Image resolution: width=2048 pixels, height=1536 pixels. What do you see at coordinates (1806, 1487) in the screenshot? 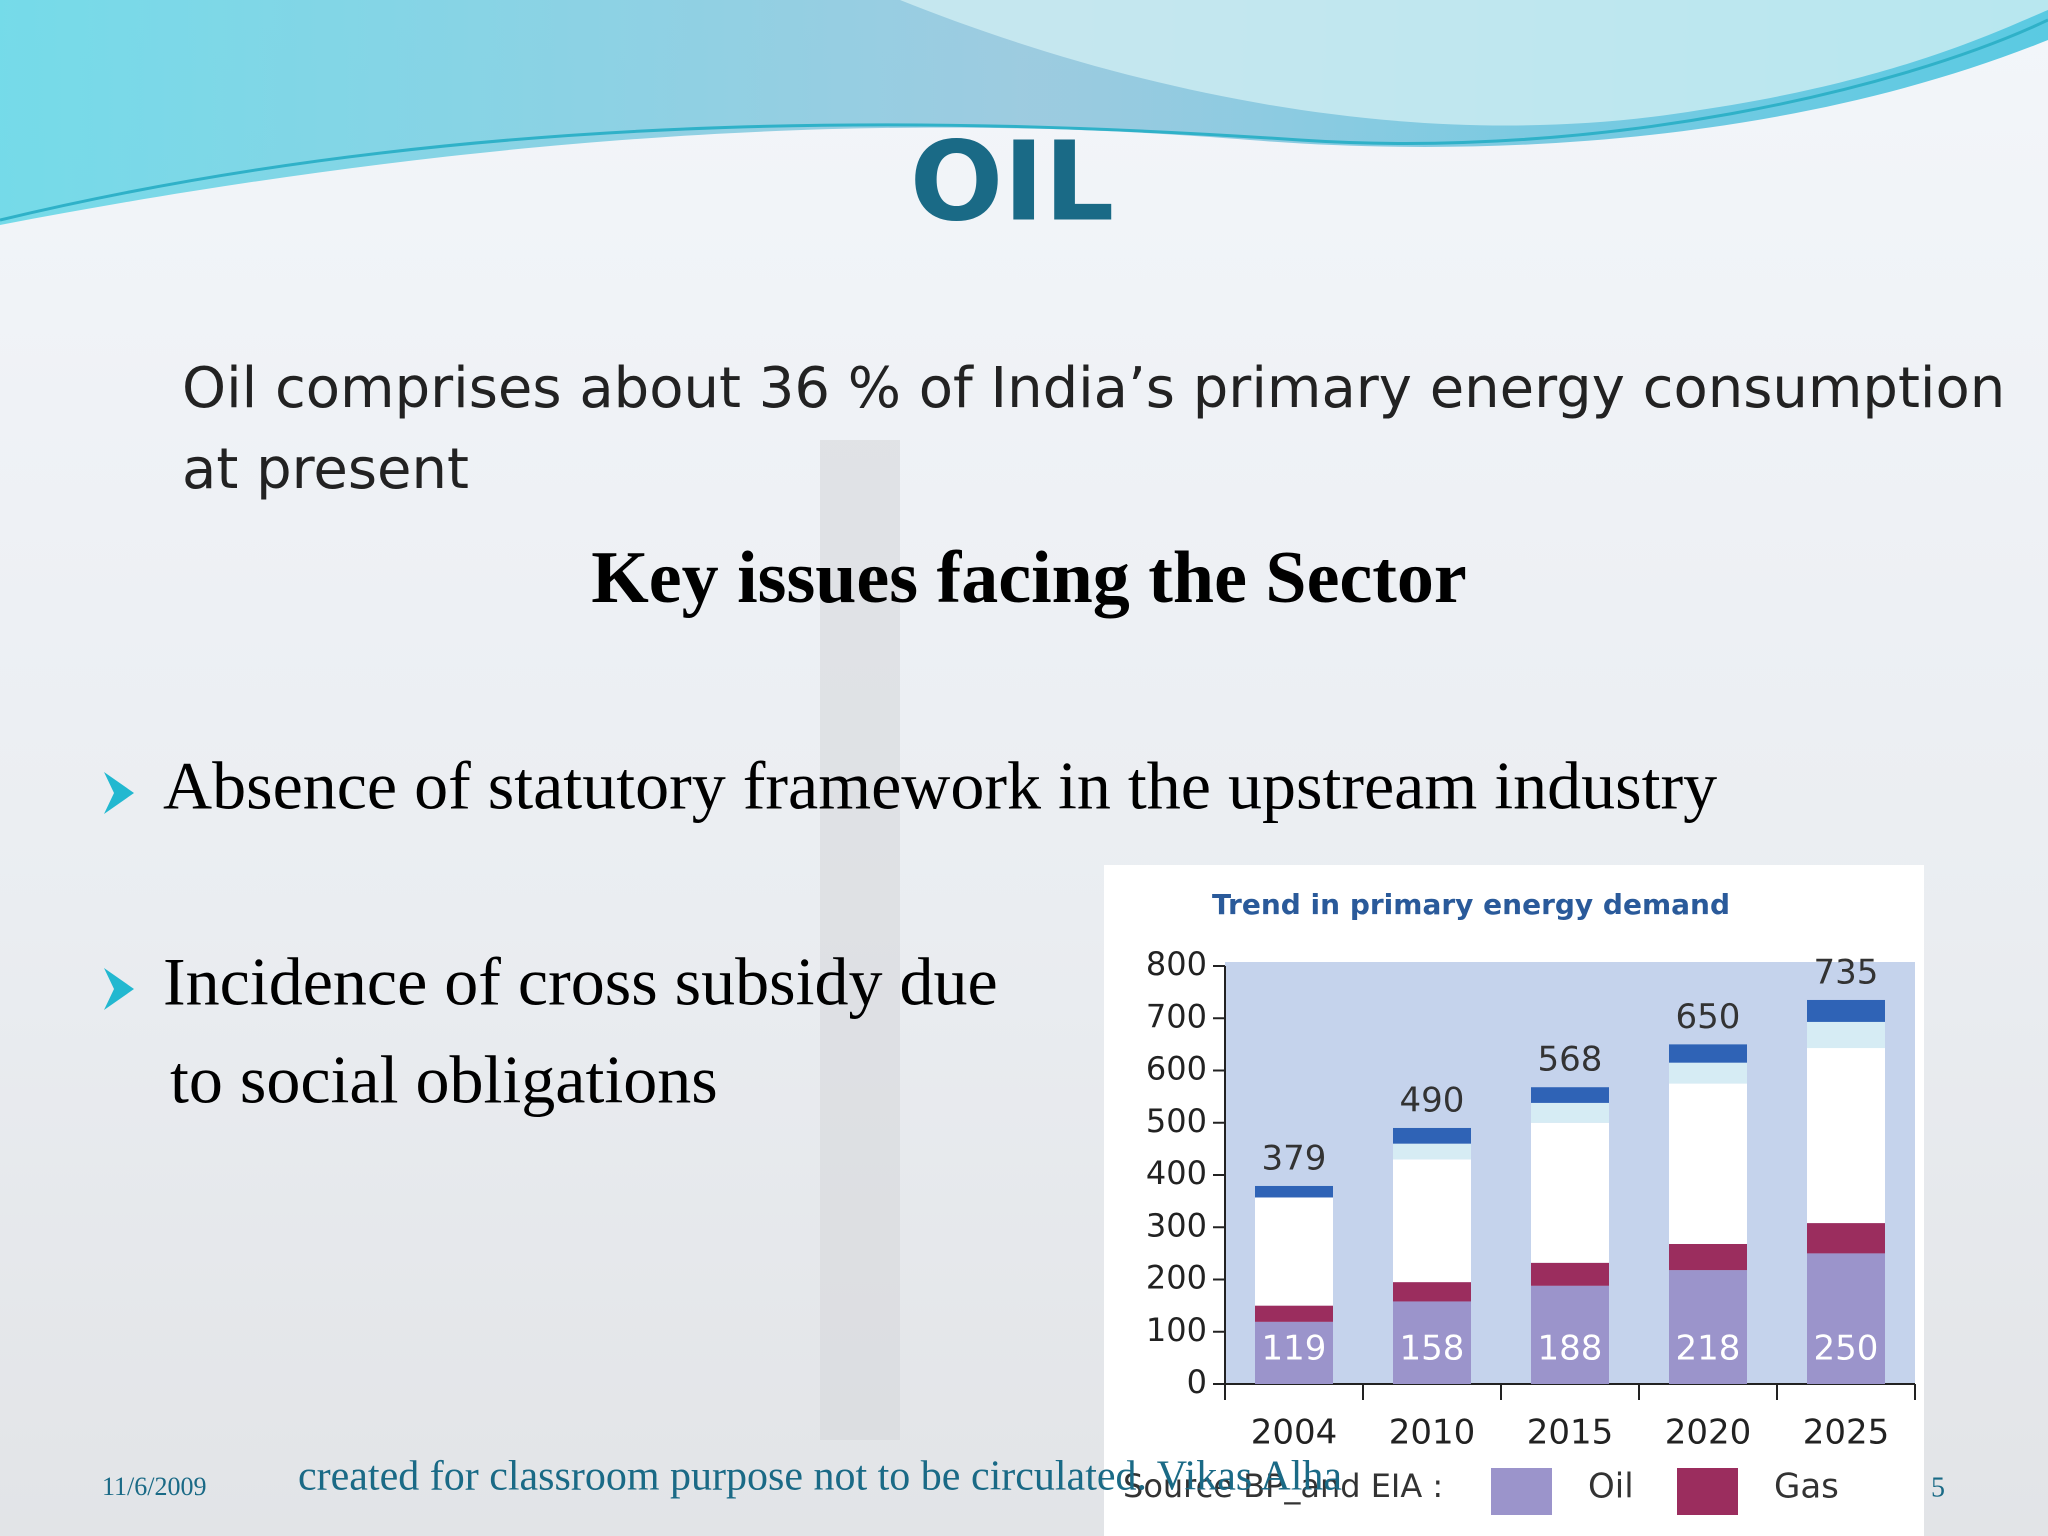
I see `legend-label: Gas` at bounding box center [1806, 1487].